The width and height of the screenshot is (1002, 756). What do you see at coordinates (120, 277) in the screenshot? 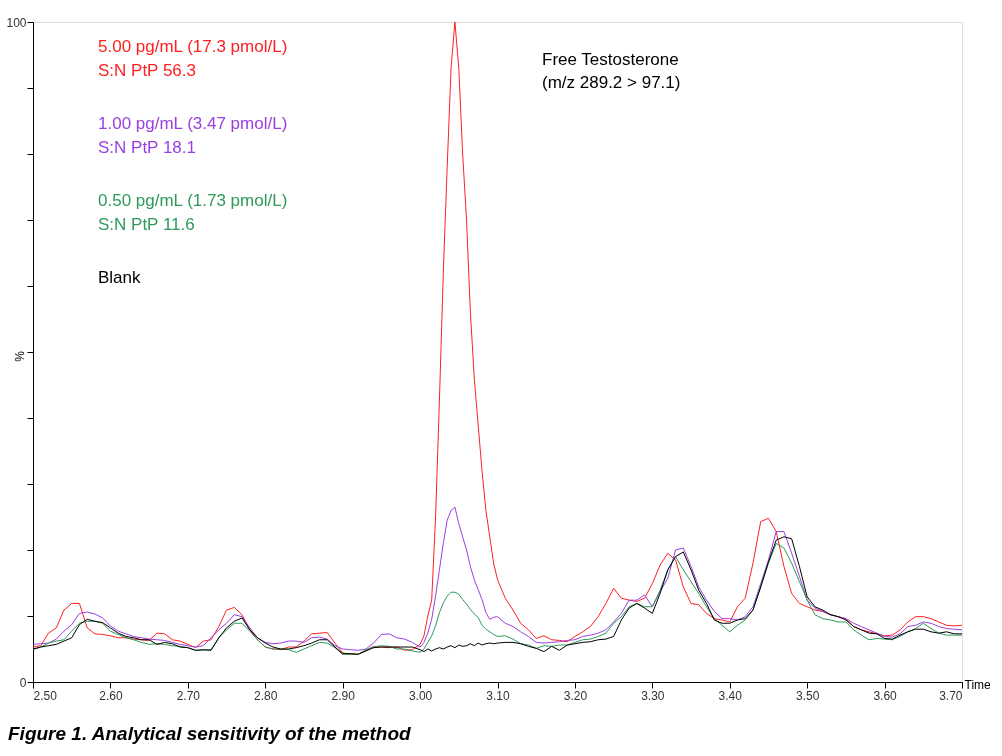
I see `text: Blank` at bounding box center [120, 277].